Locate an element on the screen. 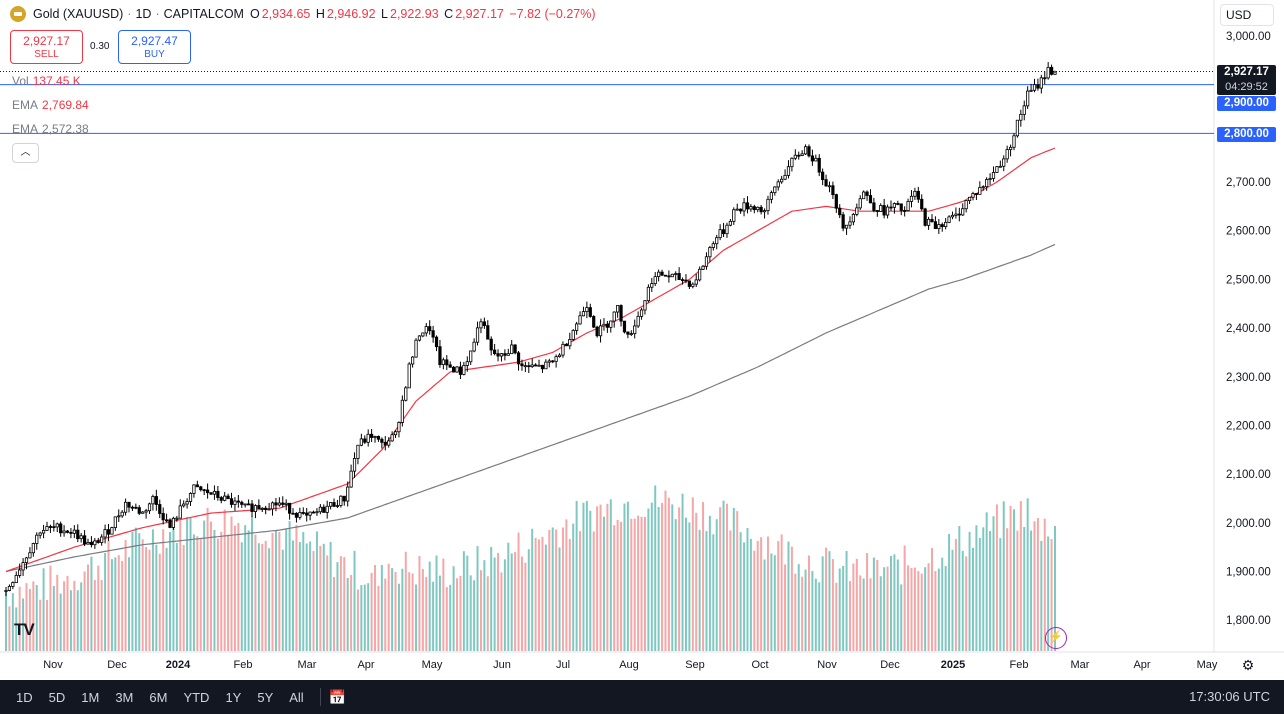  range-1y: 1Y is located at coordinates (233, 697).